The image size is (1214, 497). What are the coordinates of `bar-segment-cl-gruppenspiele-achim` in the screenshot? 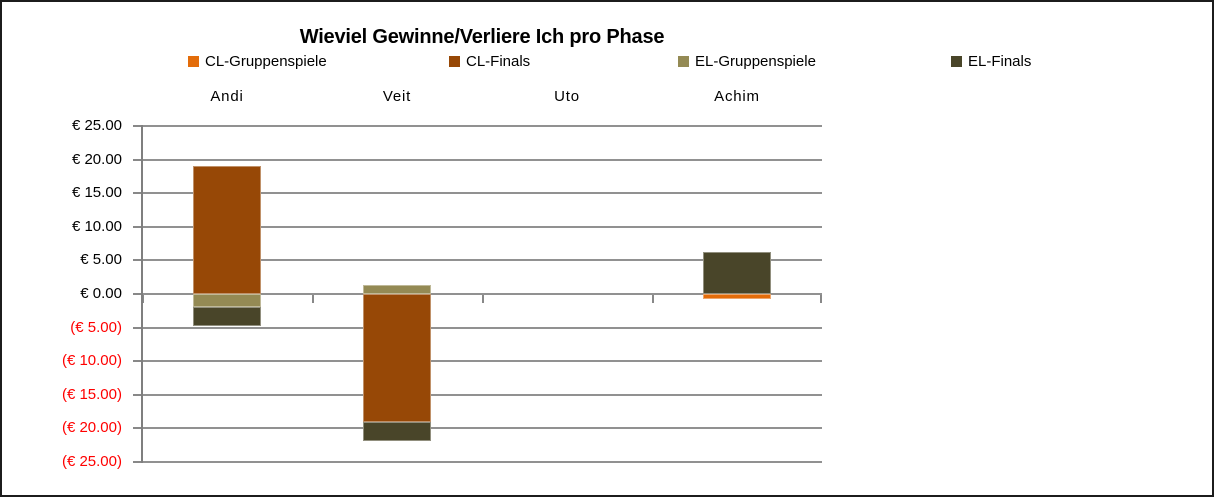 It's located at (737, 296).